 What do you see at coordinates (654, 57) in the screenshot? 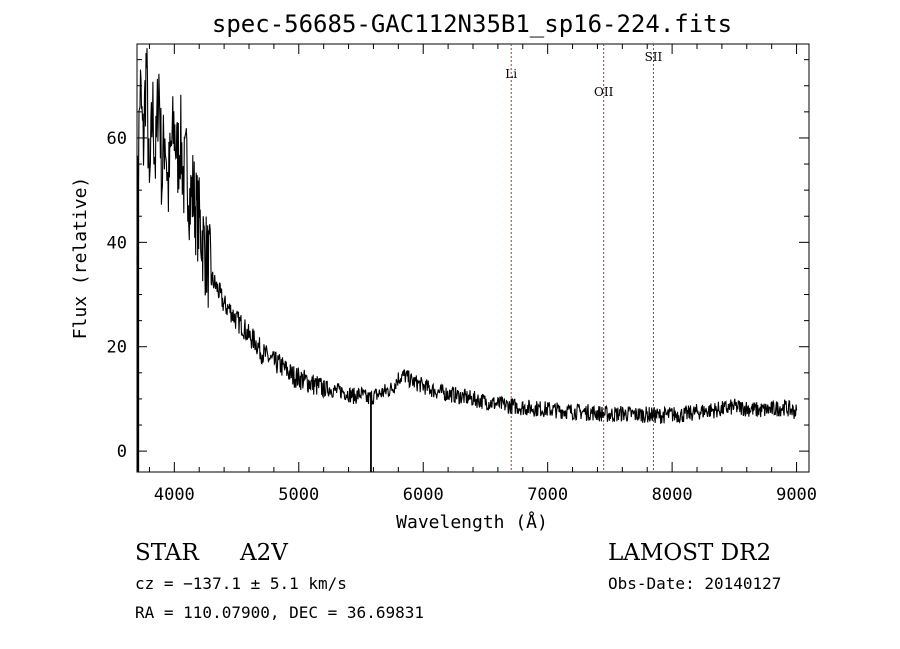
I see `line-marker-label: SII` at bounding box center [654, 57].